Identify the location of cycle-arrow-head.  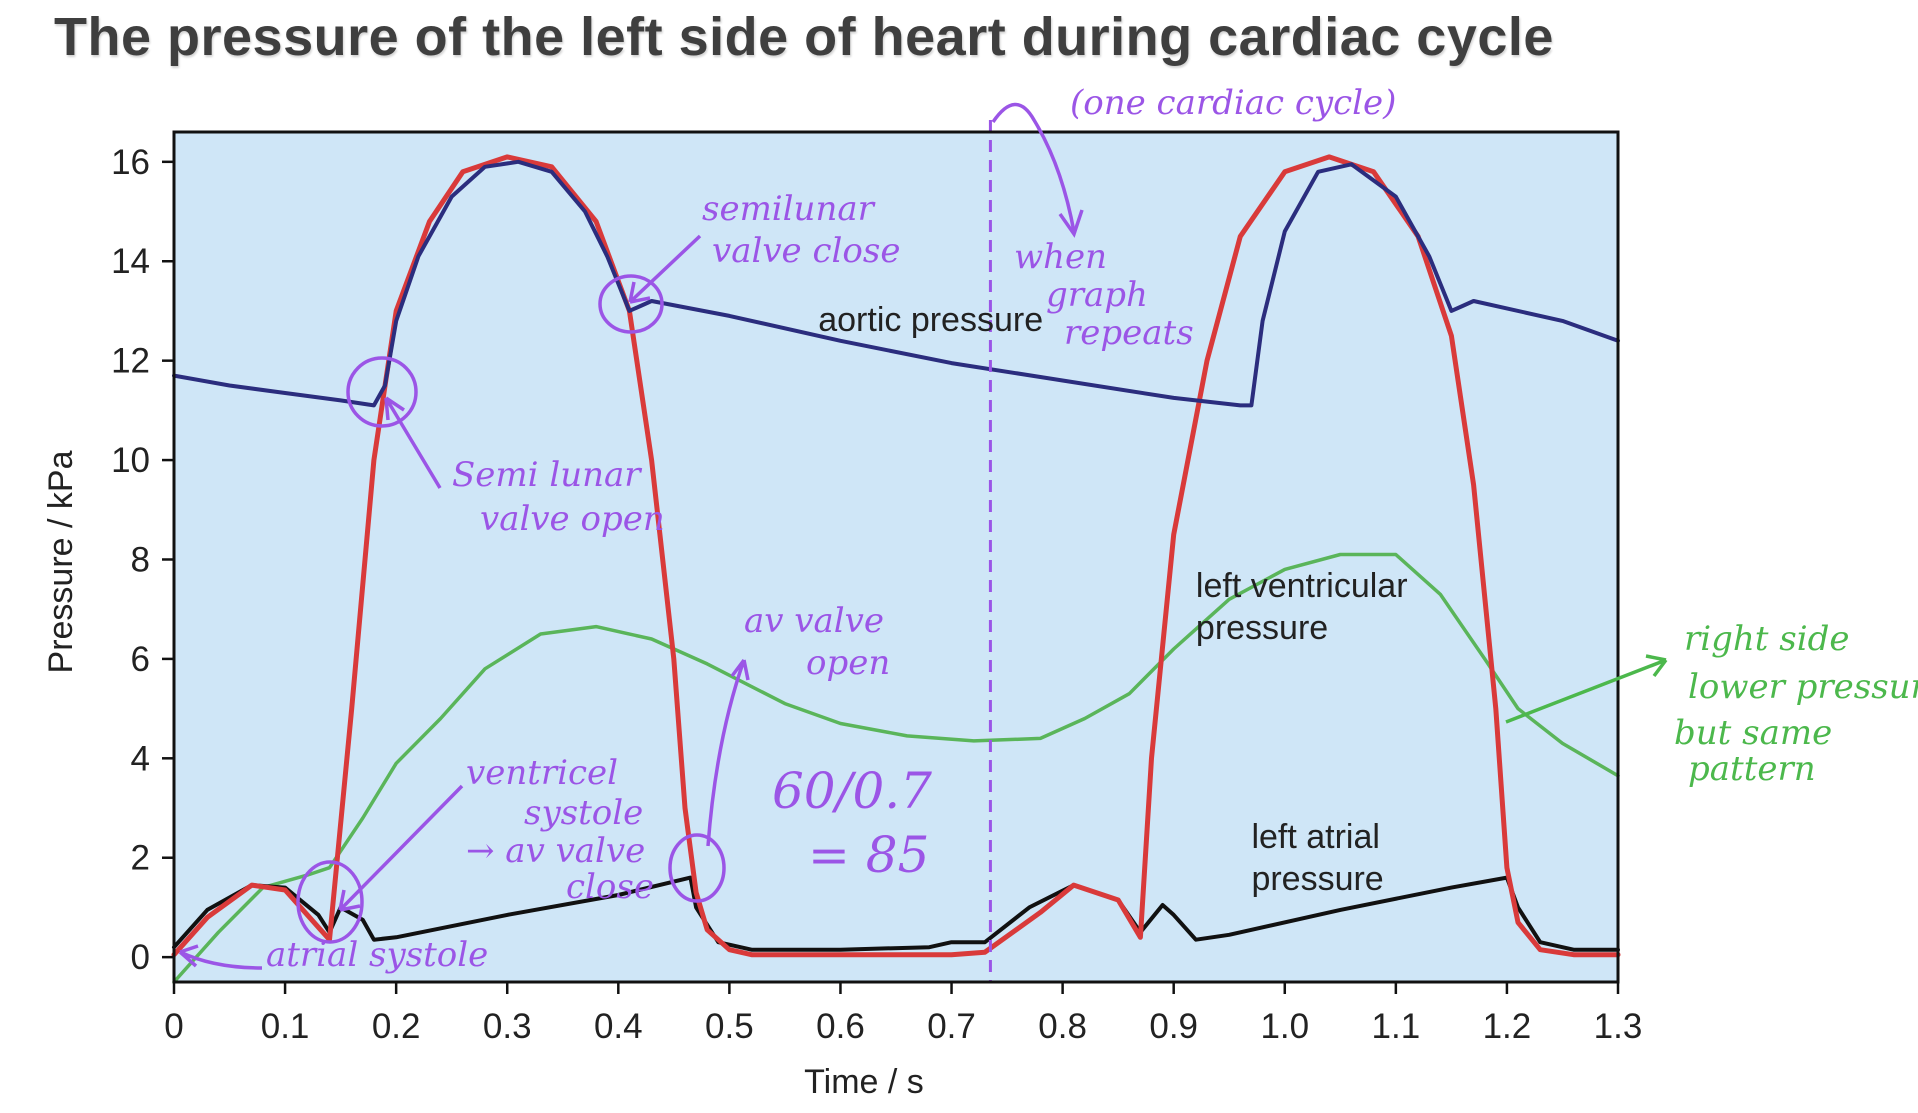
(1071, 223).